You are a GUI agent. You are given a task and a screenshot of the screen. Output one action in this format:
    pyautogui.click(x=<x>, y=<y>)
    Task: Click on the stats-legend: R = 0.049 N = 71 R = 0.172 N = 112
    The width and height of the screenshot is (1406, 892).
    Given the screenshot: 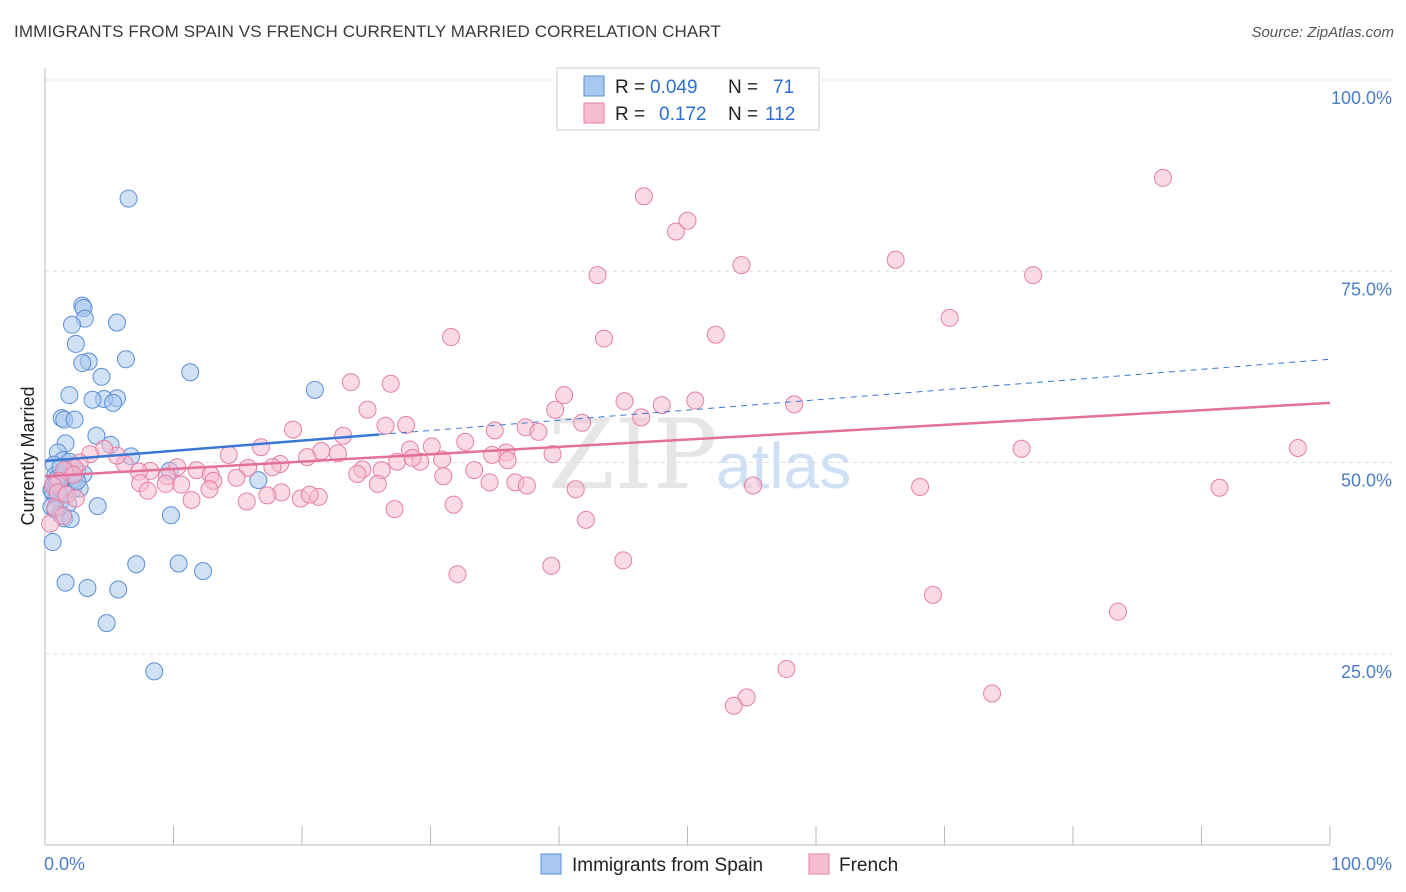 What is the action you would take?
    pyautogui.click(x=688, y=99)
    